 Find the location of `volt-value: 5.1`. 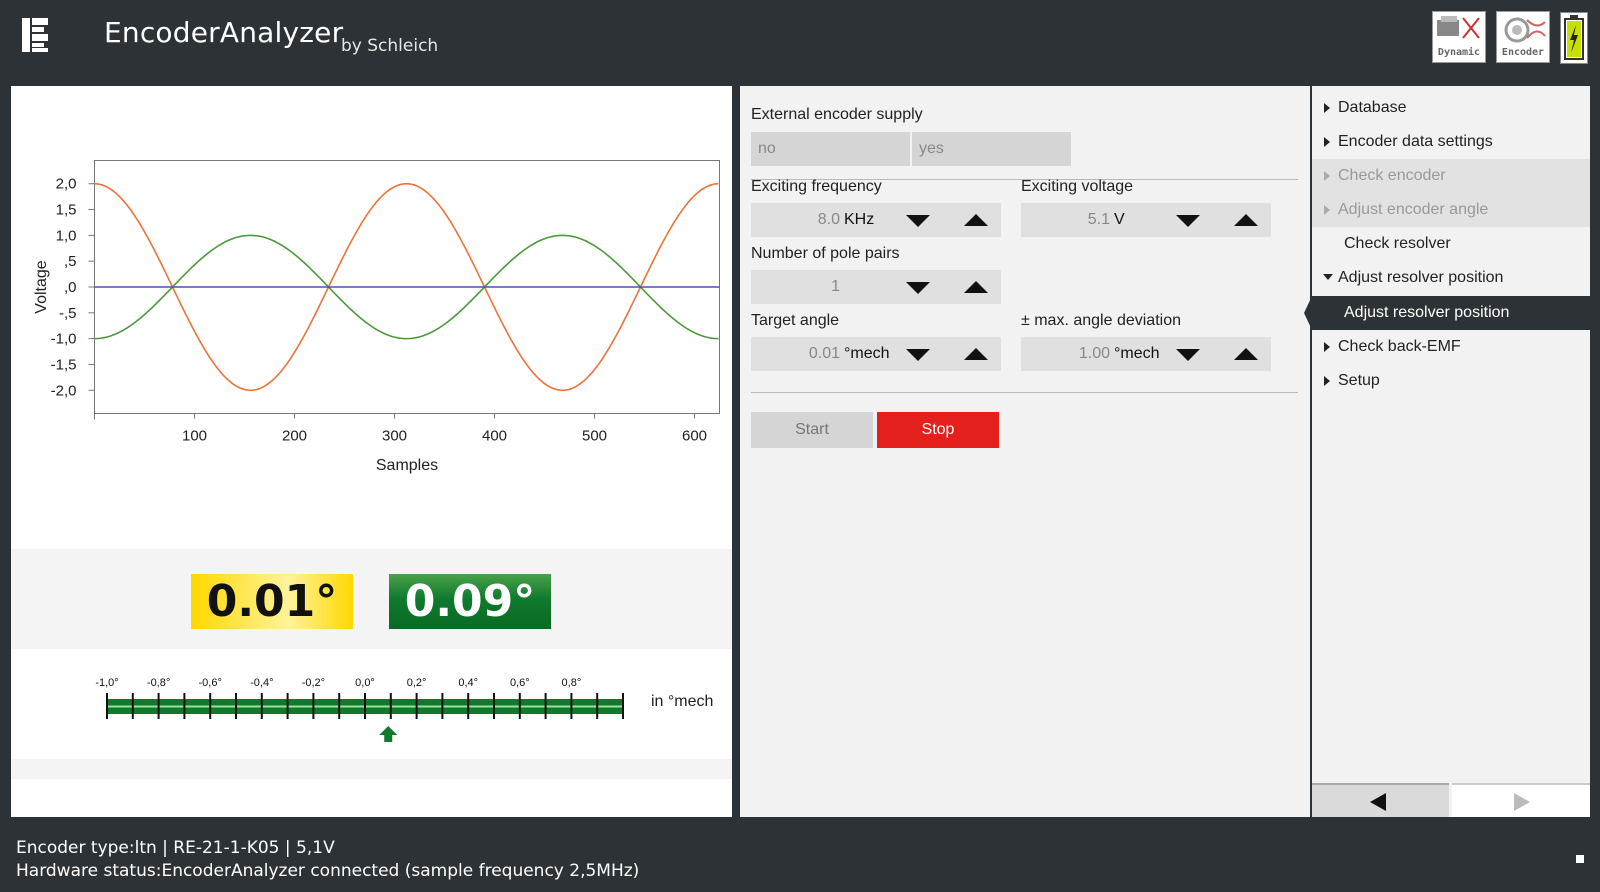

volt-value: 5.1 is located at coordinates (1098, 219).